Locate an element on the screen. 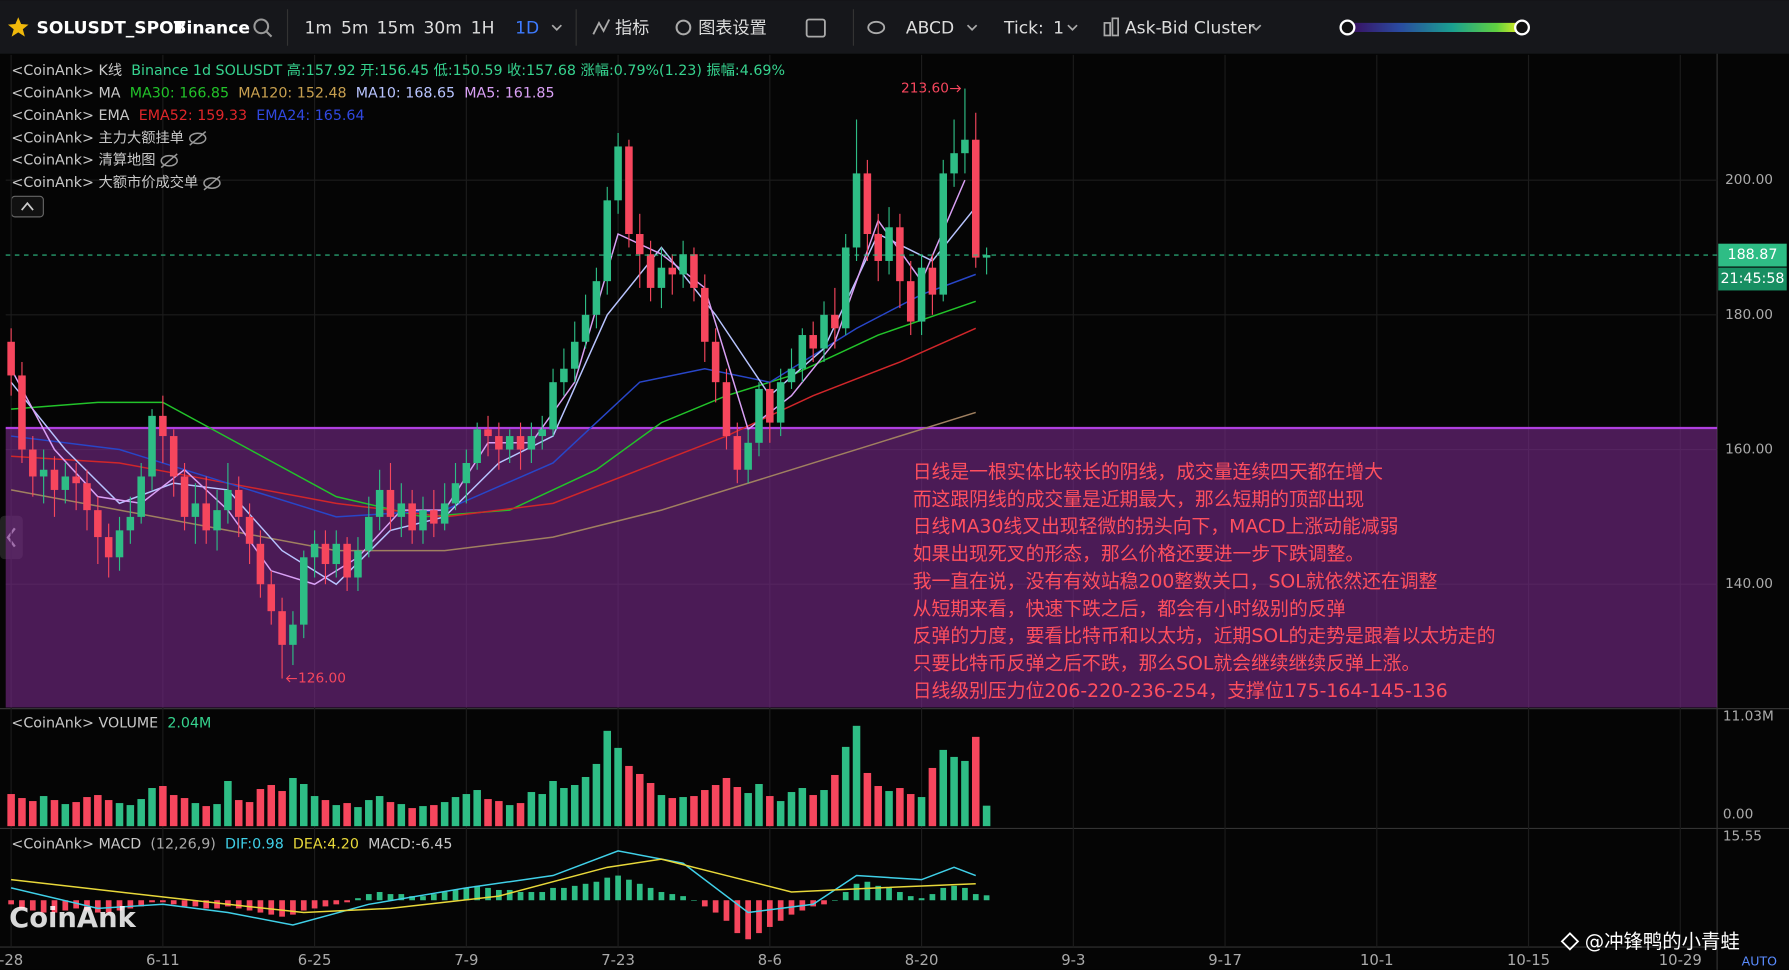  abcd-button: ABCD is located at coordinates (930, 29).